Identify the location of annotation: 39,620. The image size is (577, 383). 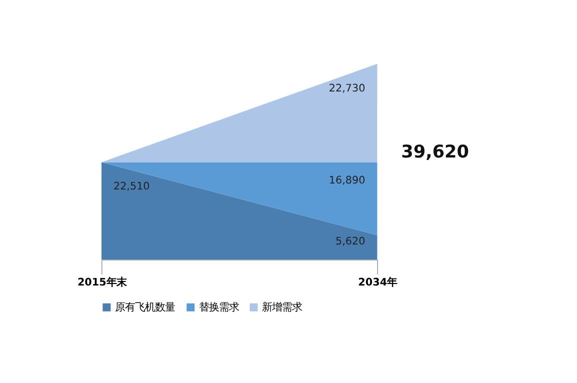
(435, 152).